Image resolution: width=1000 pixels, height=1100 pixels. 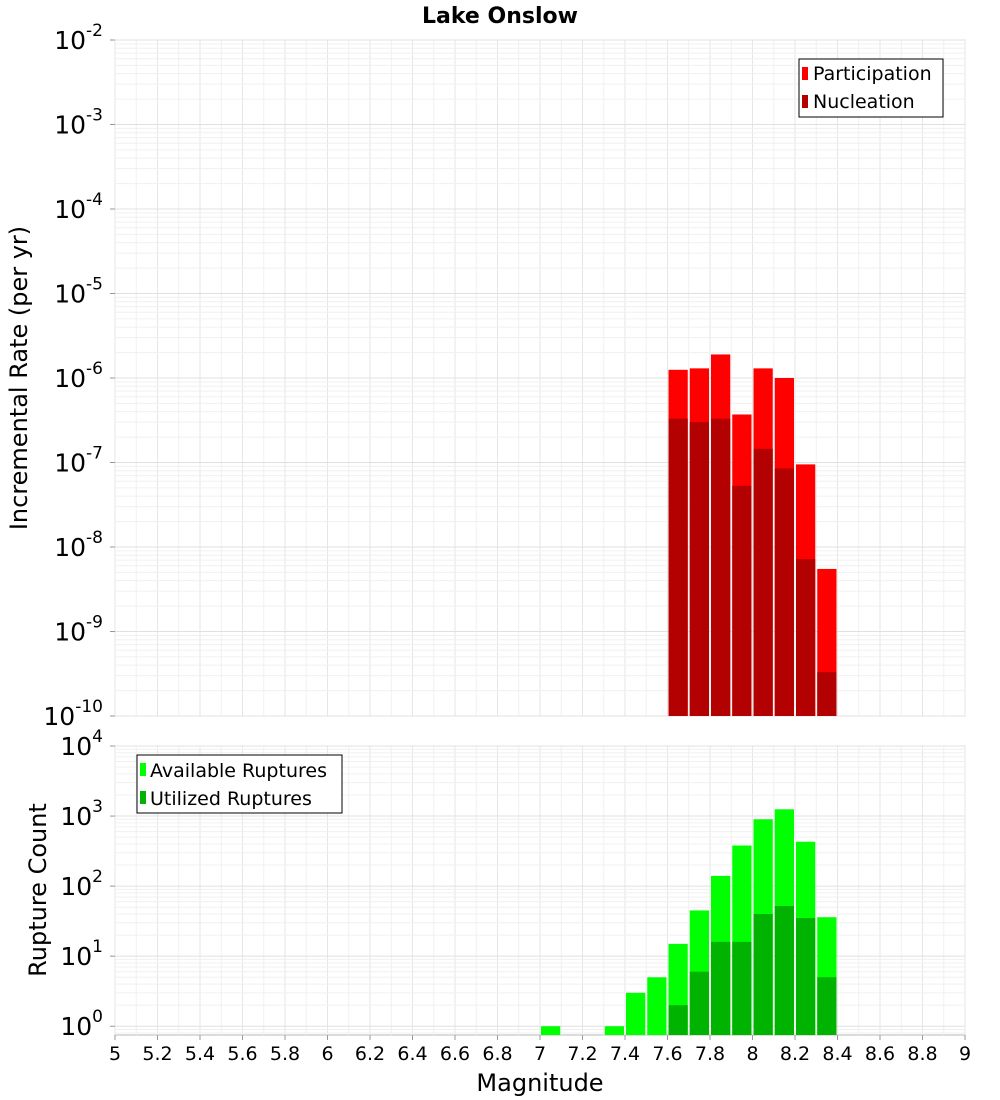 I want to click on top-y-tick-label: 10⁻⁹, so click(x=78, y=630).